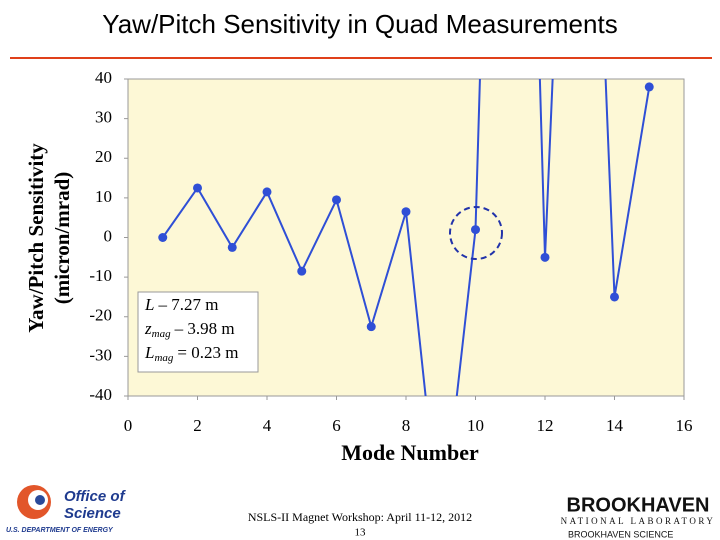 This screenshot has width=720, height=540. Describe the element at coordinates (100, 354) in the screenshot. I see `y-tick-label: -30` at that location.